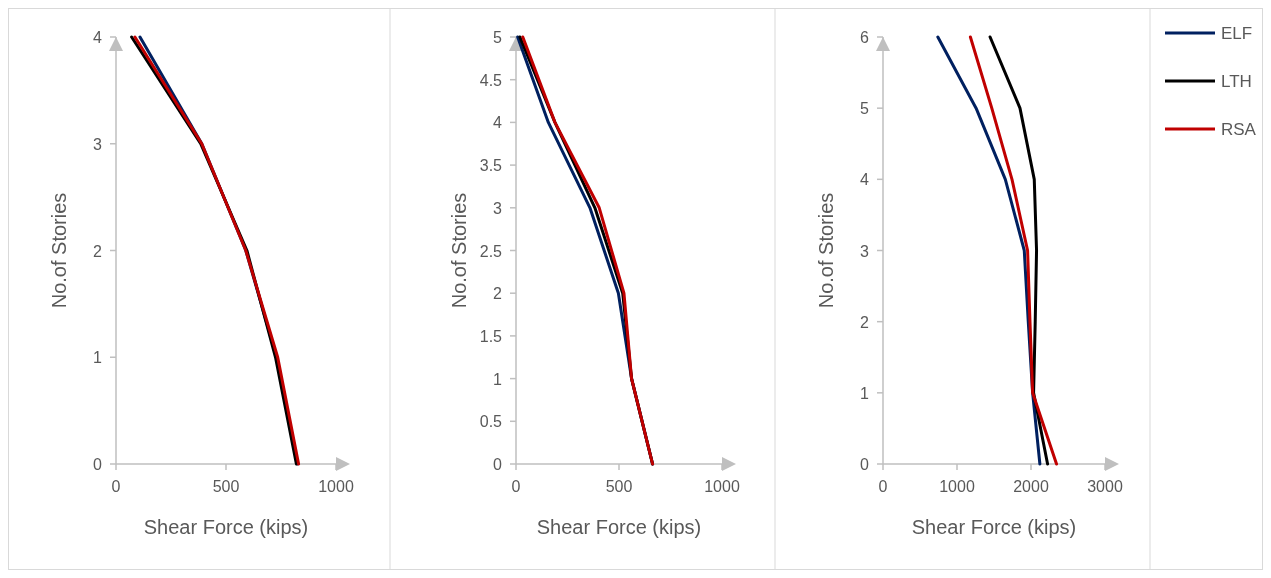 This screenshot has width=1271, height=578. What do you see at coordinates (1031, 486) in the screenshot?
I see `x-tick-label: 2000` at bounding box center [1031, 486].